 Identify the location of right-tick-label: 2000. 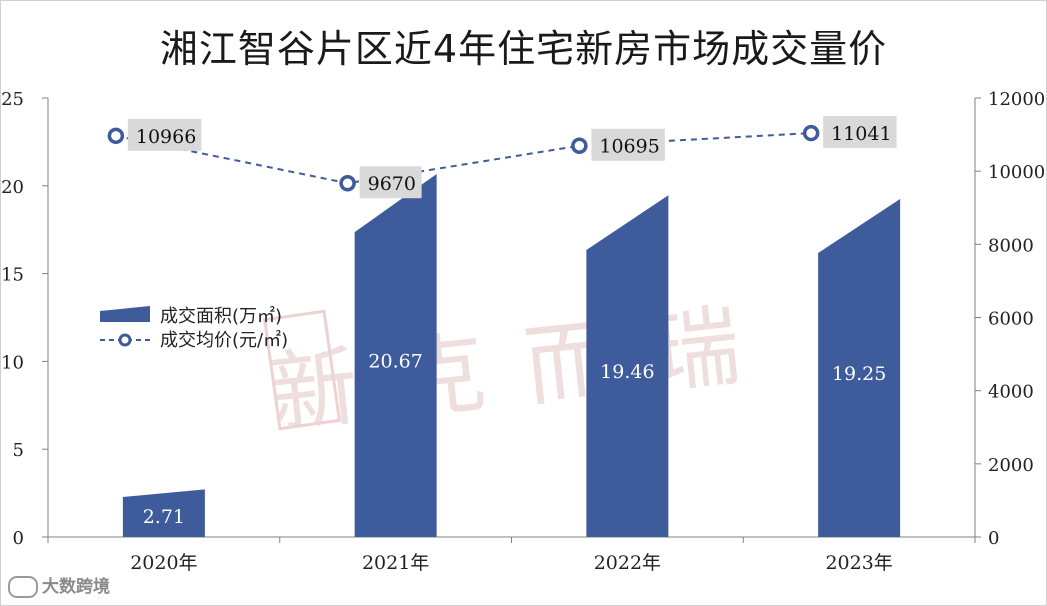
(1011, 465).